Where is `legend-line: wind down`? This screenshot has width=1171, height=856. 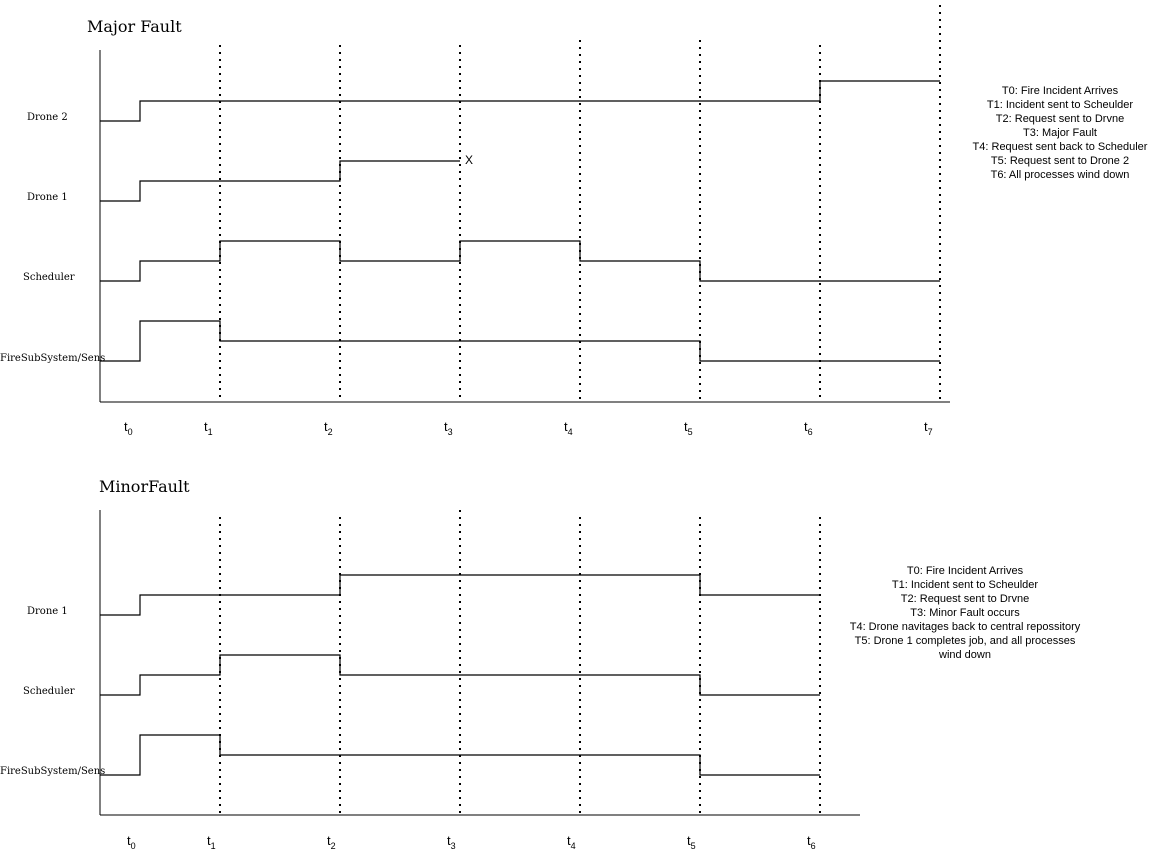 legend-line: wind down is located at coordinates (964, 655).